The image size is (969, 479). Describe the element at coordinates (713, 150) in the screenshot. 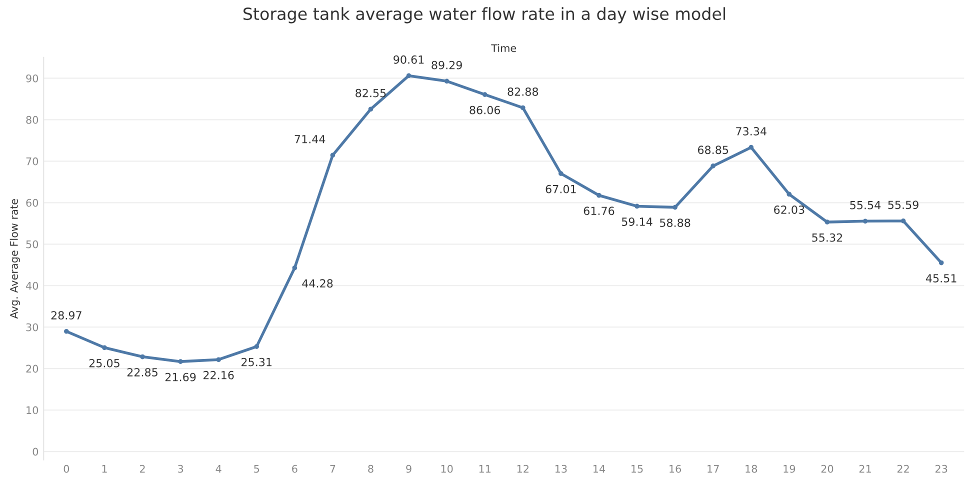

I see `data-label: 68.85` at that location.